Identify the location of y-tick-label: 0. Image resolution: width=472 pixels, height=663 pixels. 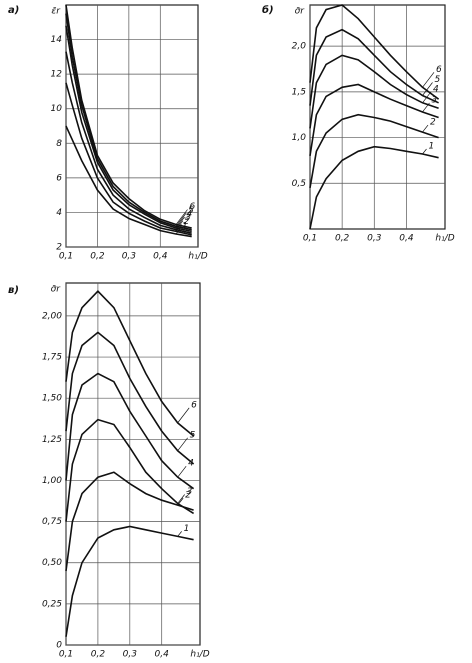
(59, 646).